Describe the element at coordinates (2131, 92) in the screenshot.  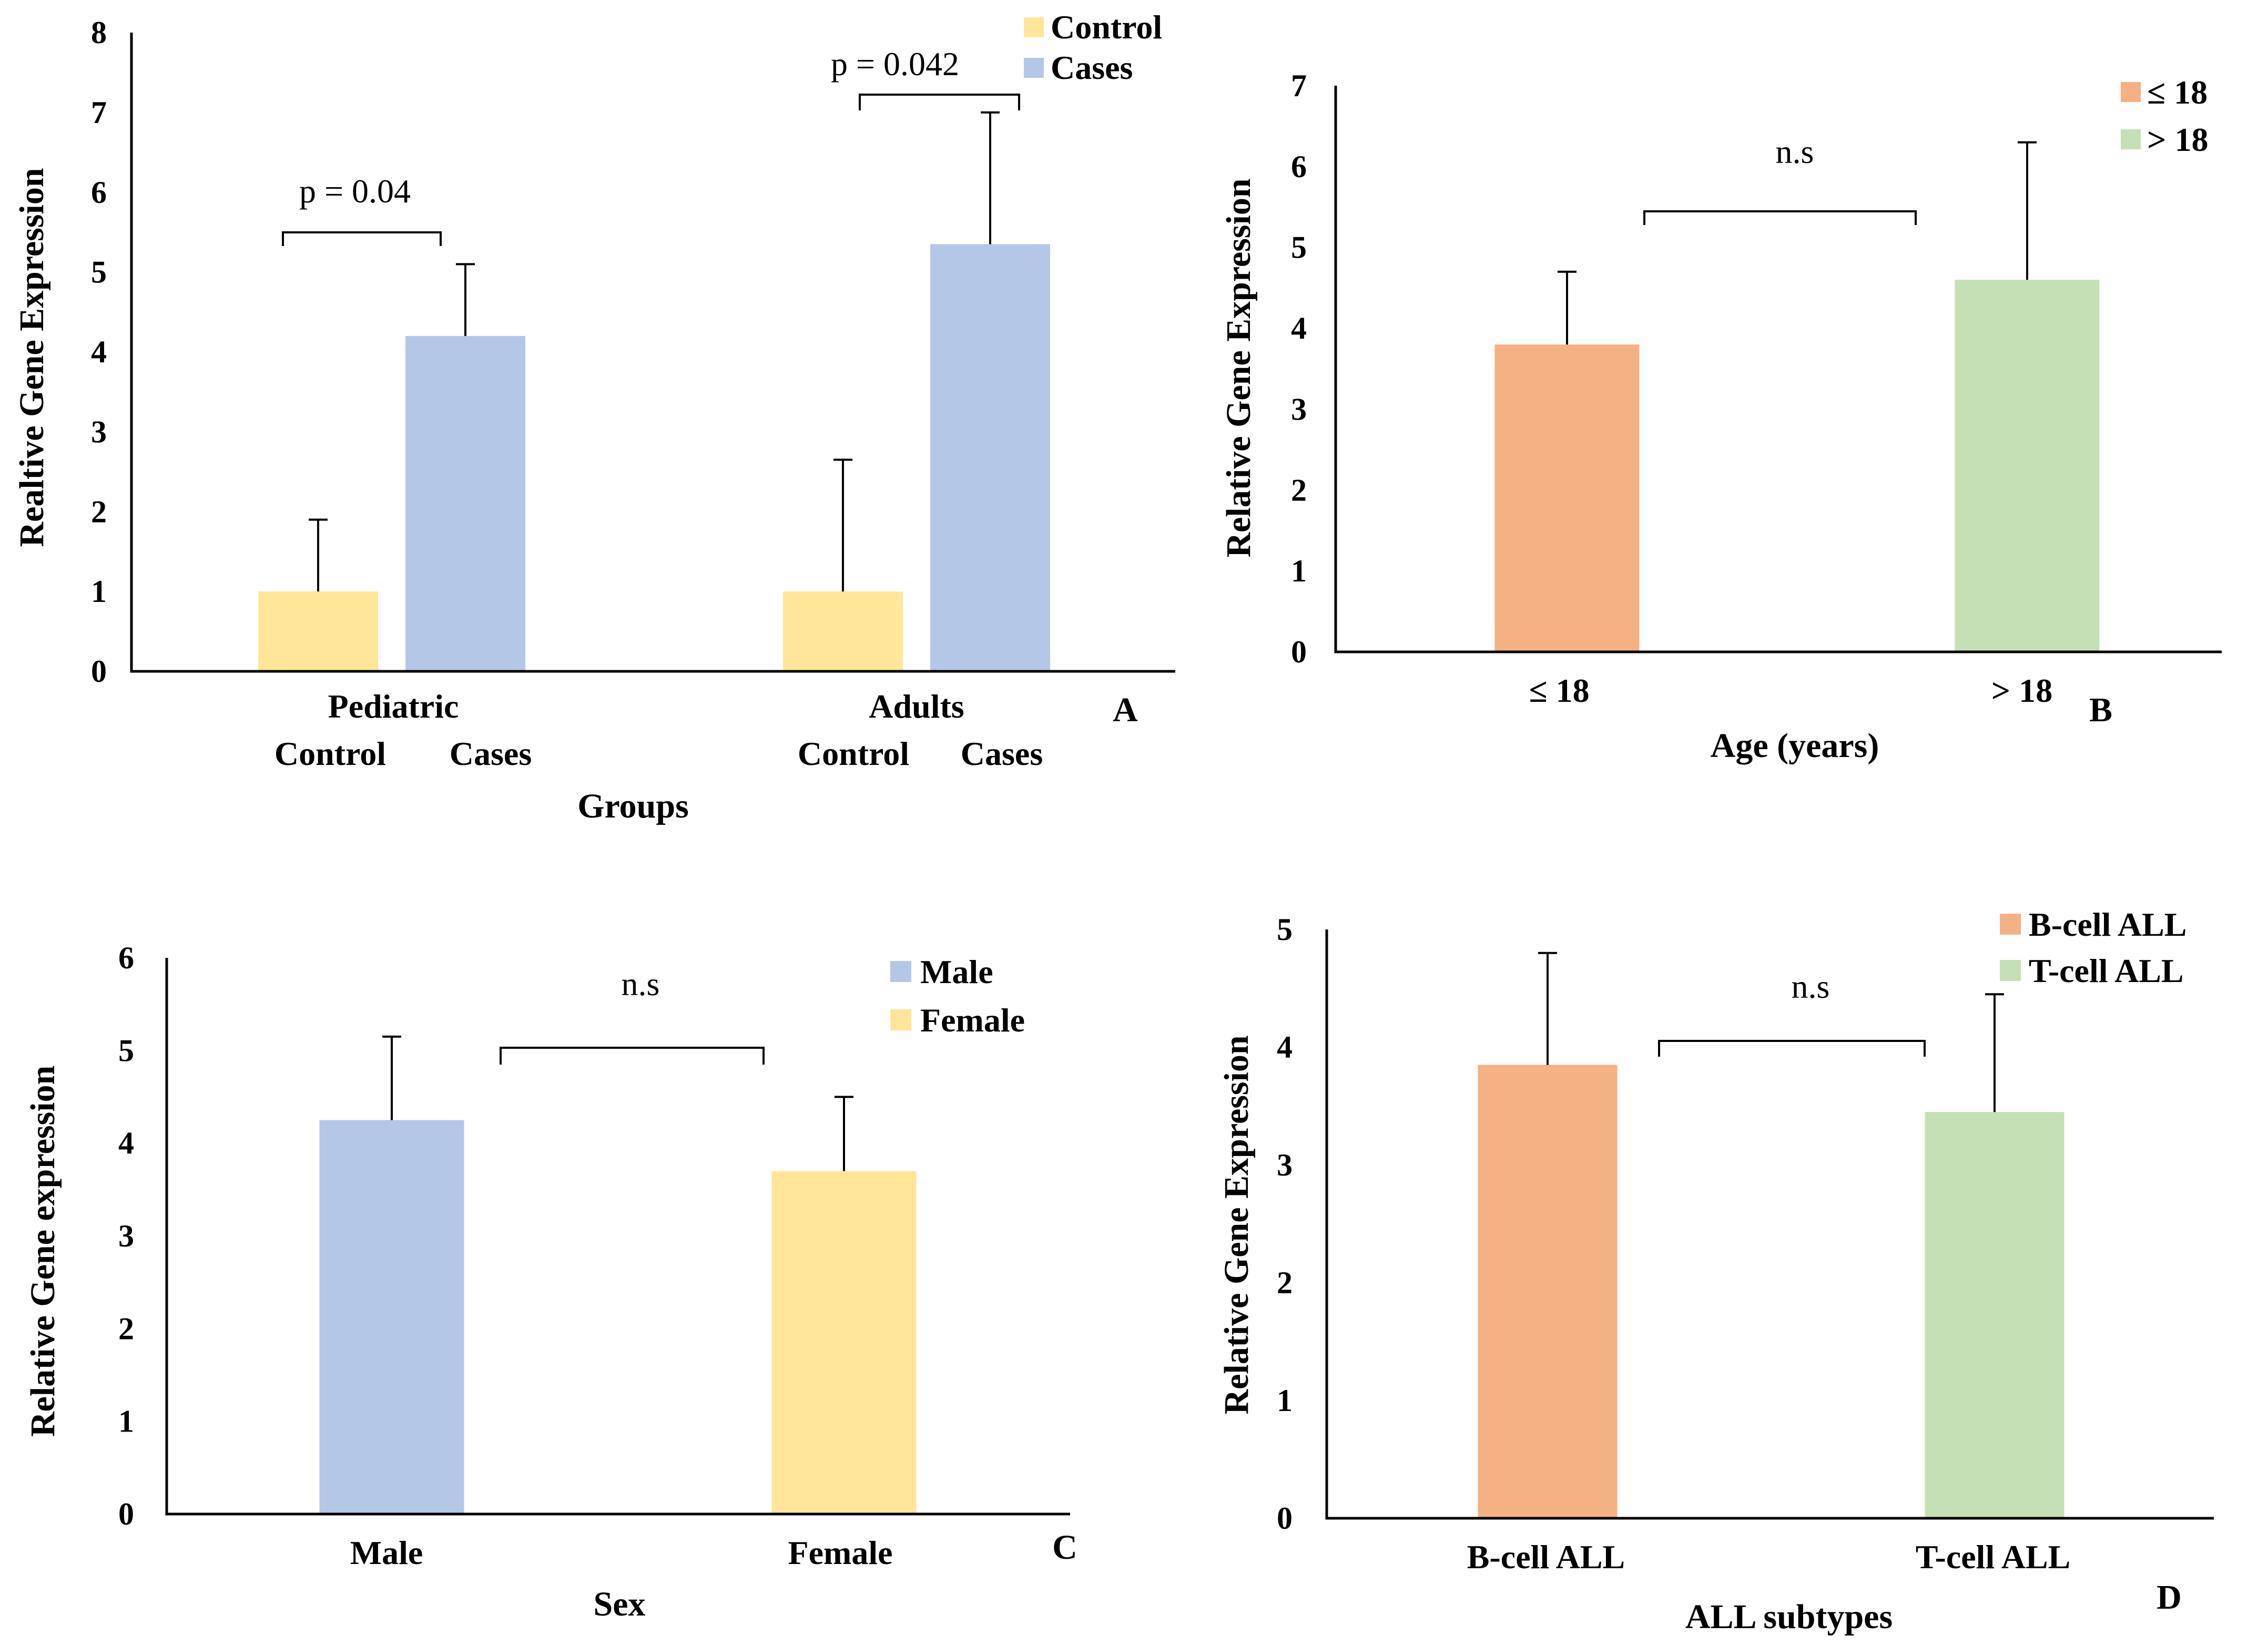
I see `panel-b-legend-swatch-le18` at that location.